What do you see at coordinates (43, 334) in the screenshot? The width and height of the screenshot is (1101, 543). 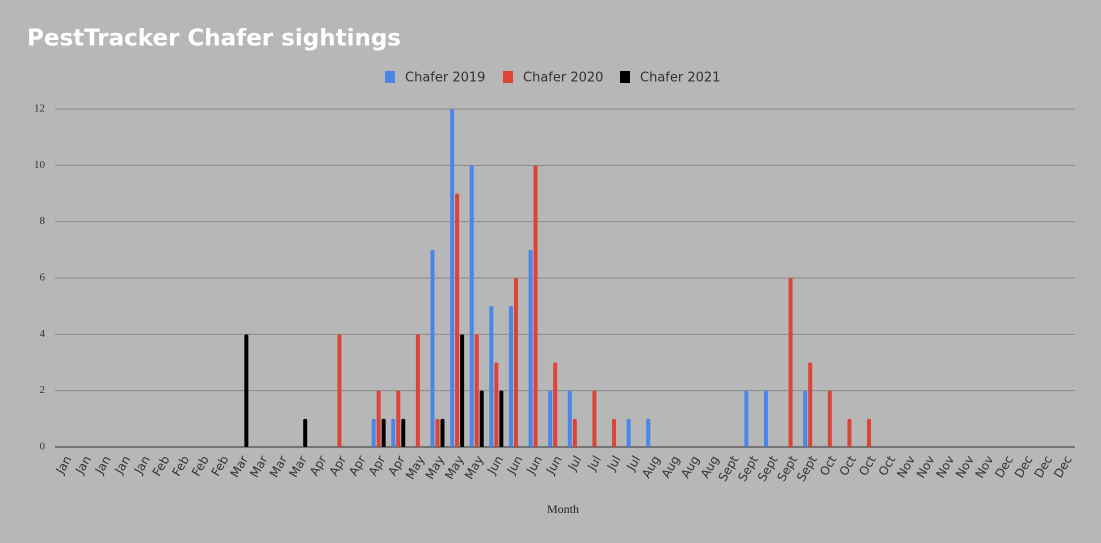 I see `y-tick-label: 4` at bounding box center [43, 334].